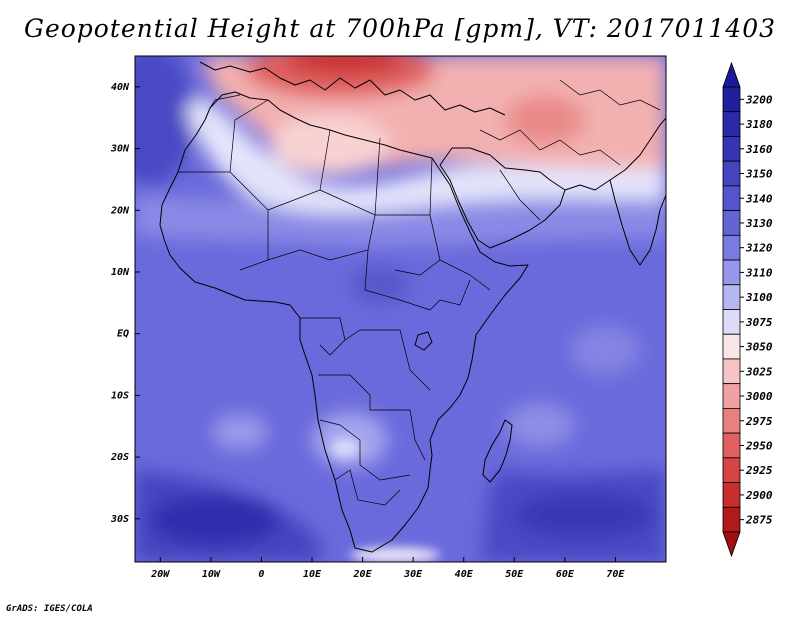 The height and width of the screenshot is (618, 800). Describe the element at coordinates (413, 574) in the screenshot. I see `lon-tick-label: 30E` at that location.